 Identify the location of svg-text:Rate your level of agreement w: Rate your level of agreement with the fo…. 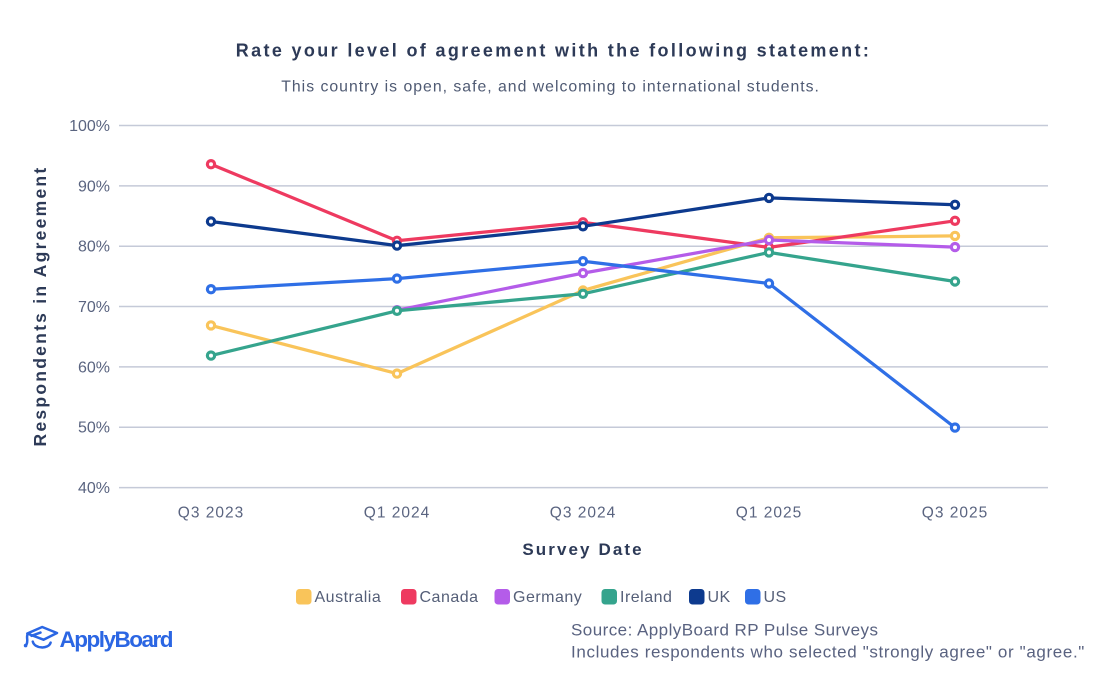
(553, 51).